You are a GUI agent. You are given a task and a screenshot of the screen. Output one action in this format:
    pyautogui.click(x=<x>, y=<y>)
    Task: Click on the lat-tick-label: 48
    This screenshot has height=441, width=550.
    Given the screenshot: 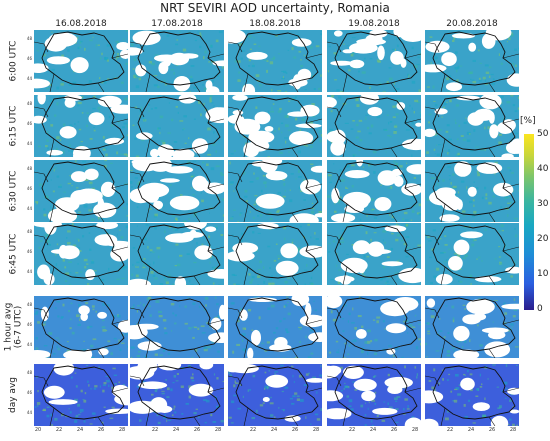 What is the action you would take?
    pyautogui.click(x=29, y=304)
    